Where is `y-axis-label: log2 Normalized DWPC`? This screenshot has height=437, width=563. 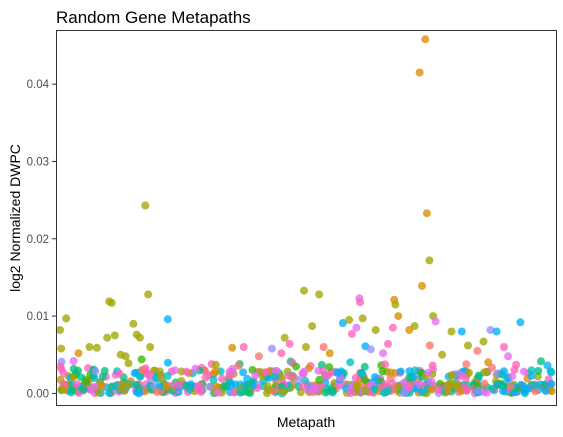 y-axis-label: log2 Normalized DWPC is located at coordinates (15, 218).